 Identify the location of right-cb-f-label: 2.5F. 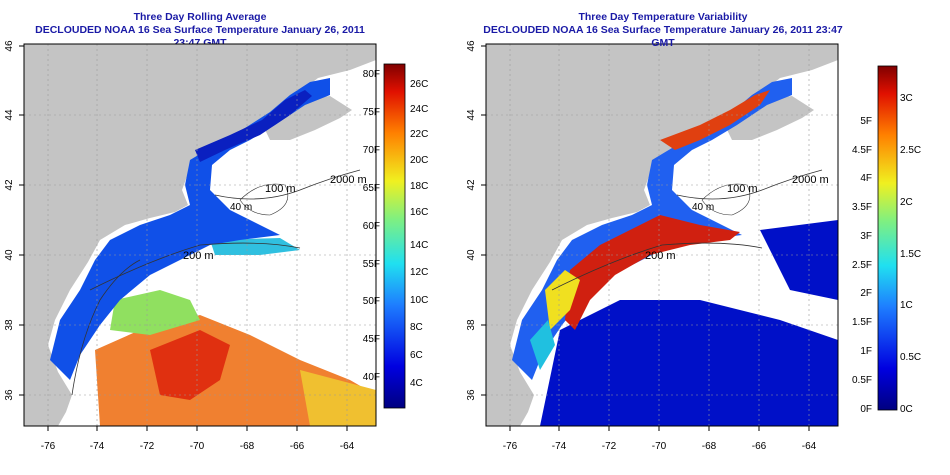
(862, 265).